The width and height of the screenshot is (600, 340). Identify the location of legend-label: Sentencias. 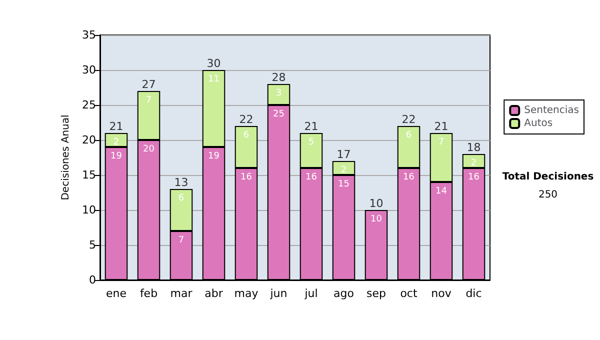
(552, 110).